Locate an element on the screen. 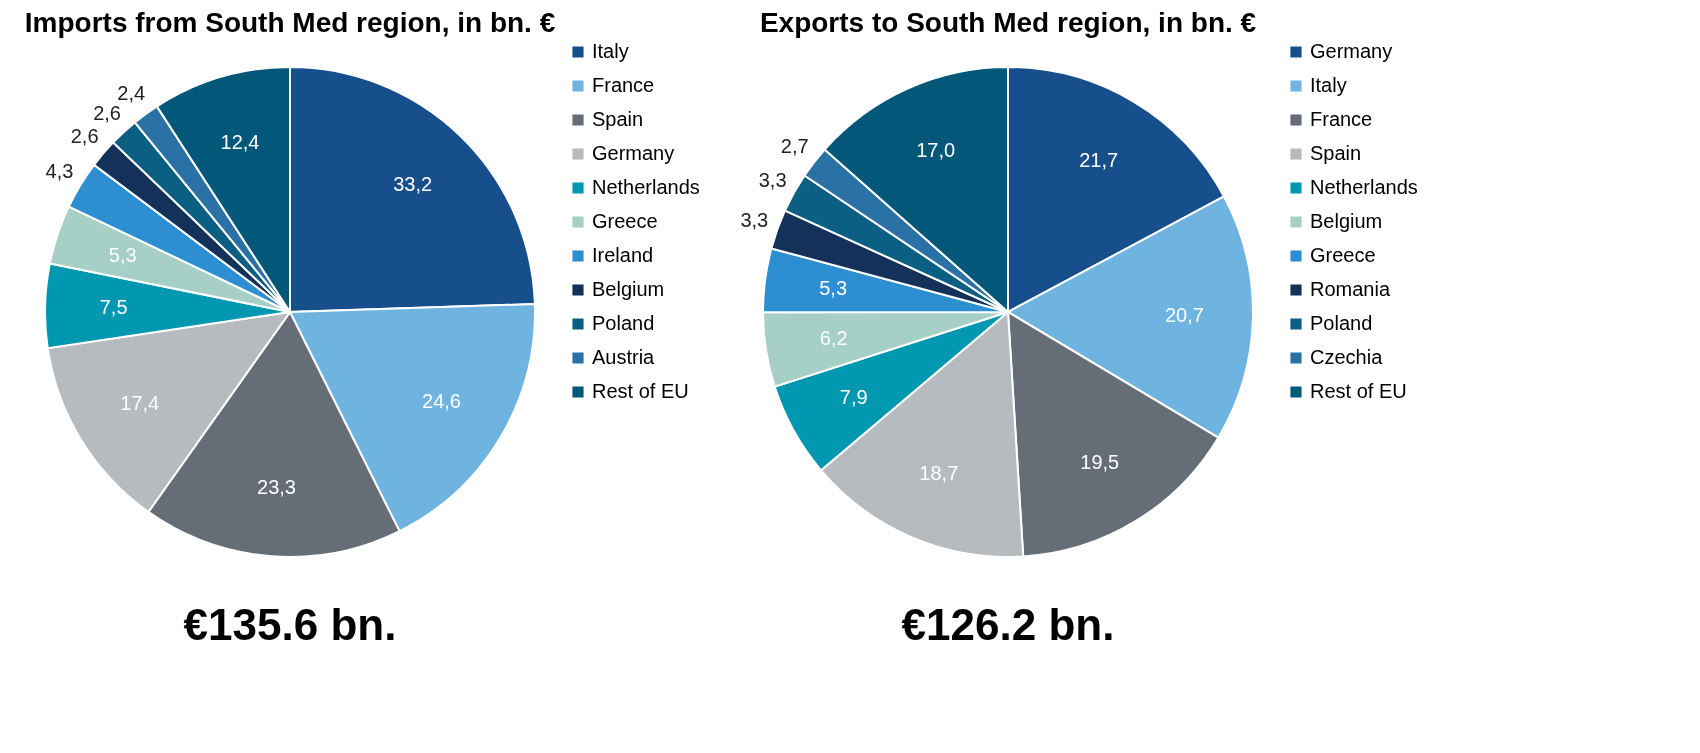 The width and height of the screenshot is (1700, 753). data-label: 7,9 is located at coordinates (853, 396).